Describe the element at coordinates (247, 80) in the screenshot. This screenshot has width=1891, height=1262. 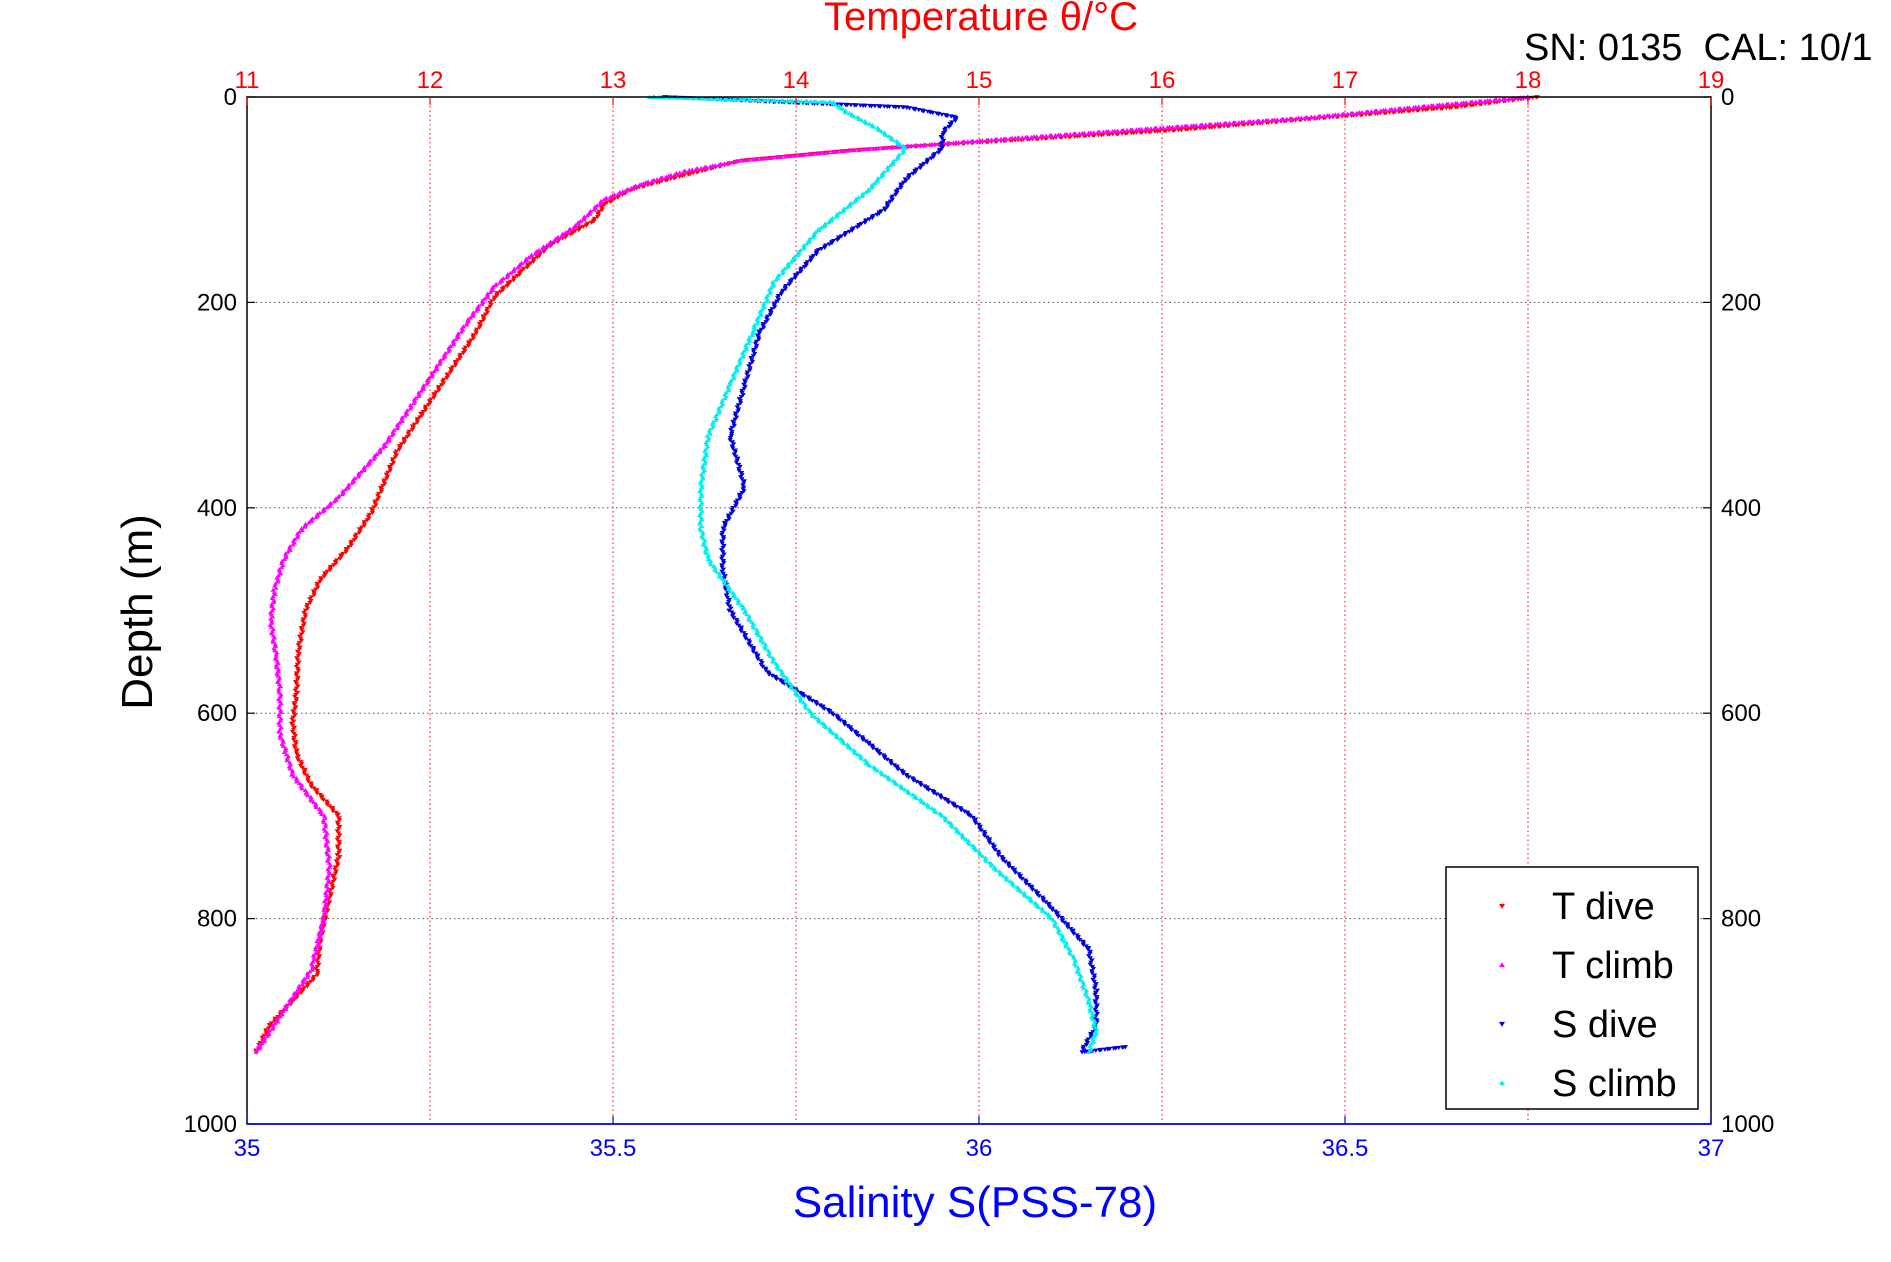
I see `temperature-tick-label: 11` at that location.